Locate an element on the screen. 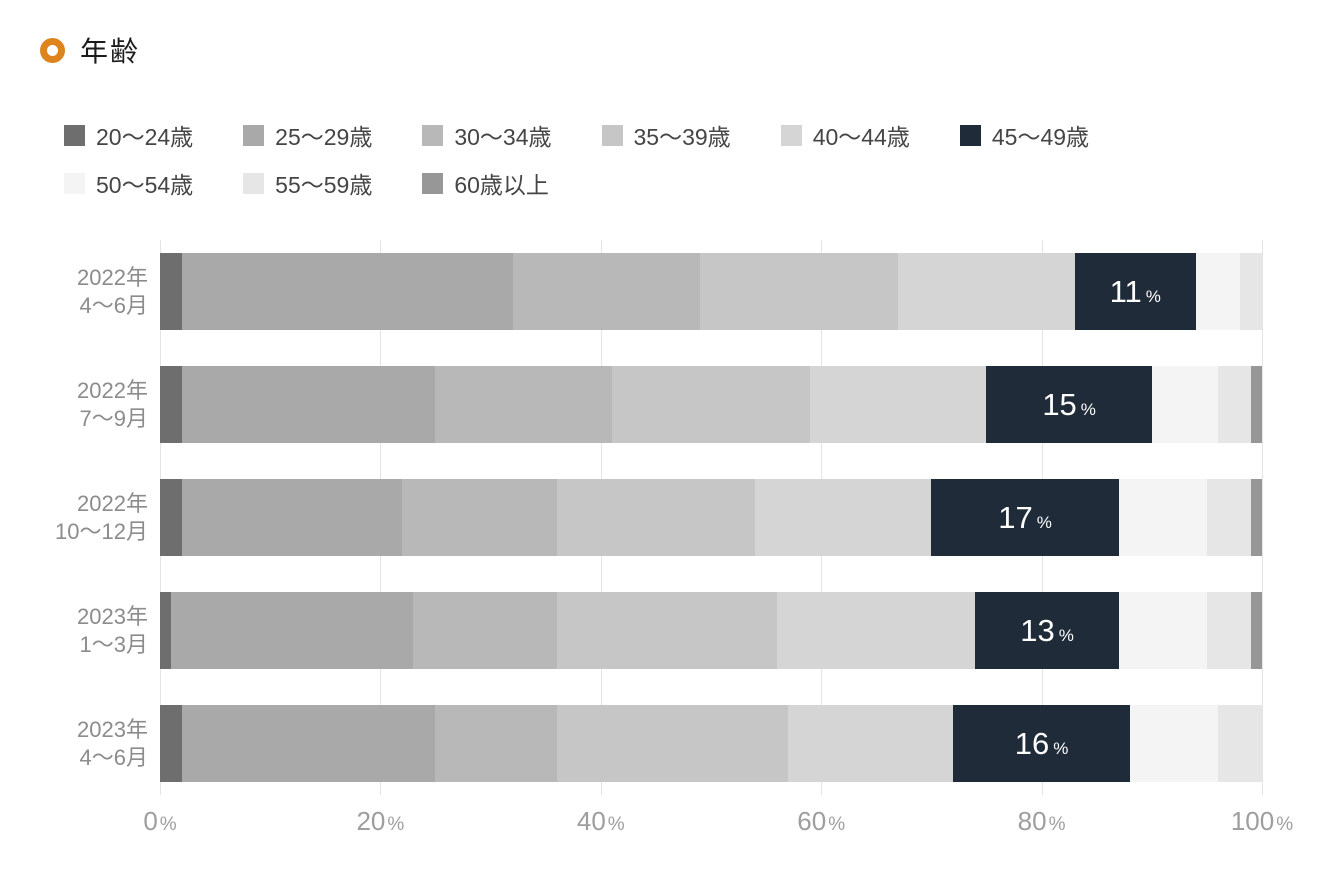 Image resolution: width=1320 pixels, height=880 pixels. x-axis-tick: 0% is located at coordinates (159, 821).